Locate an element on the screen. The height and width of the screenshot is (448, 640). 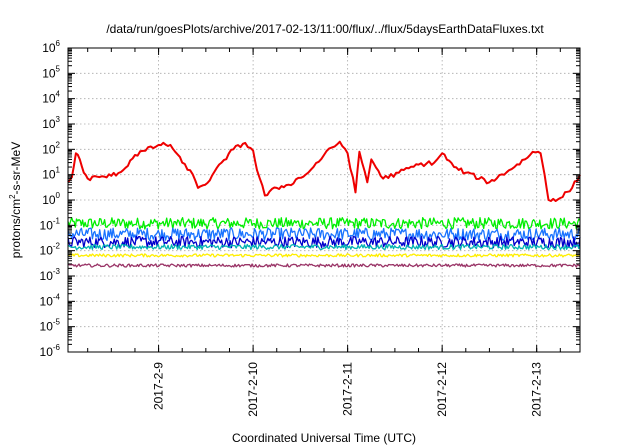
x-tick-label: 2017-2-10 is located at coordinates (253, 389).